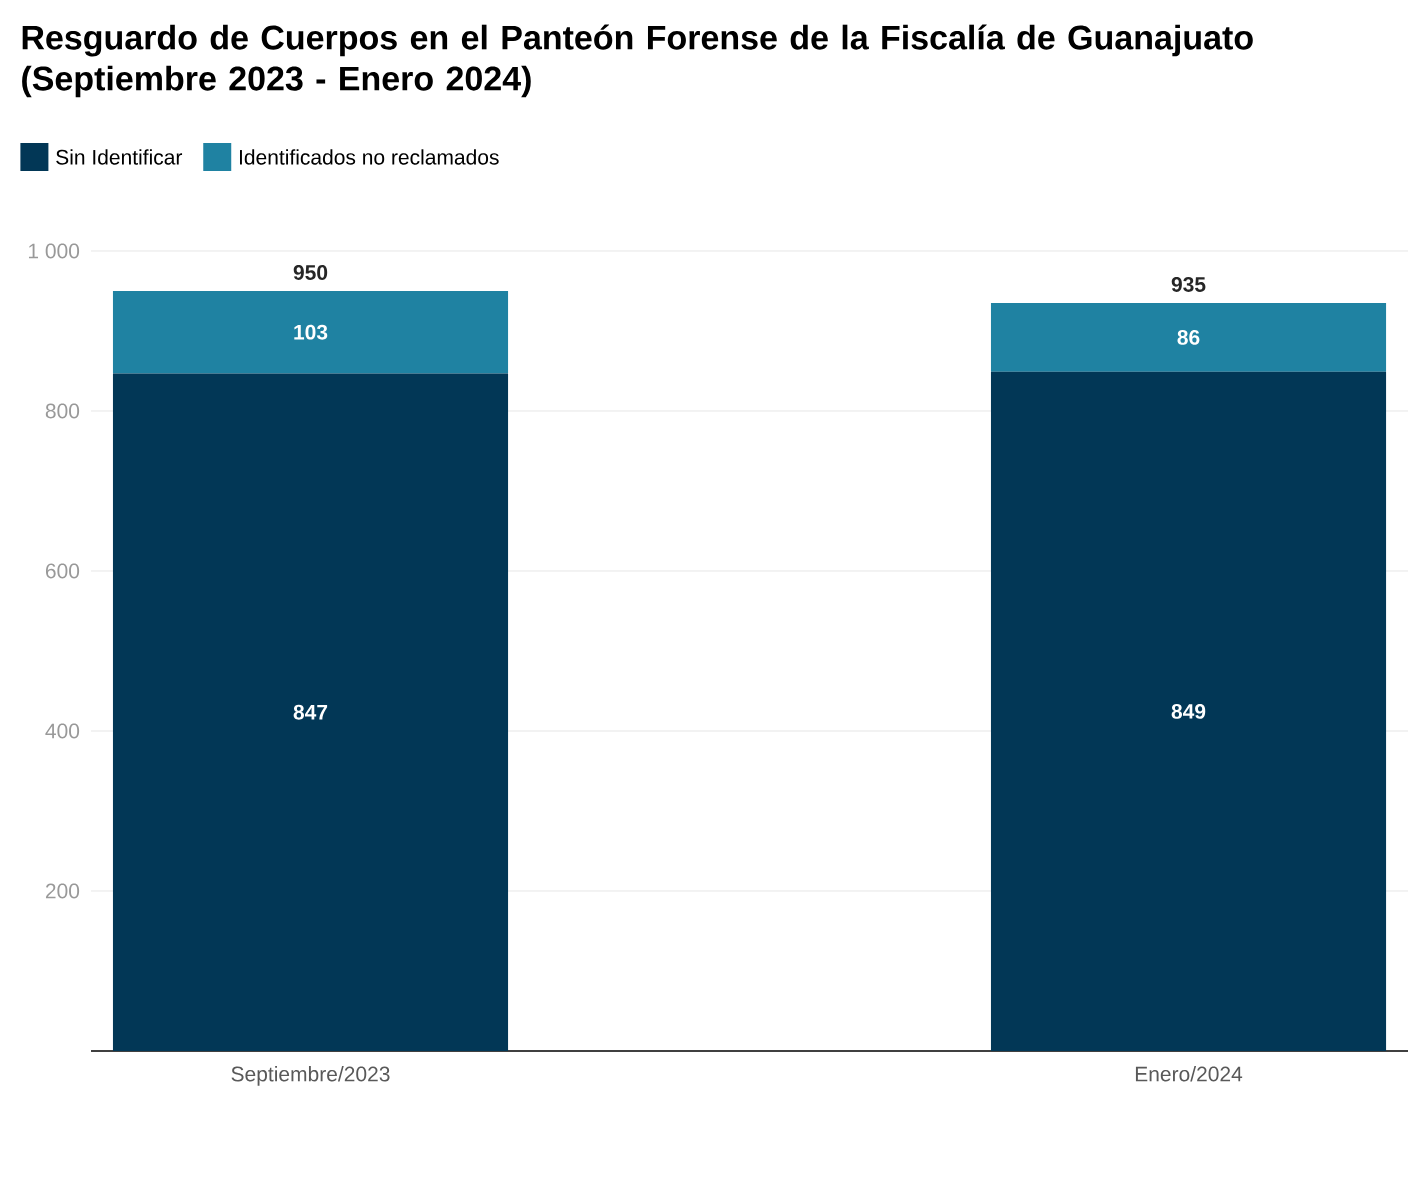  What do you see at coordinates (62, 891) in the screenshot?
I see `y-tick-label: 200` at bounding box center [62, 891].